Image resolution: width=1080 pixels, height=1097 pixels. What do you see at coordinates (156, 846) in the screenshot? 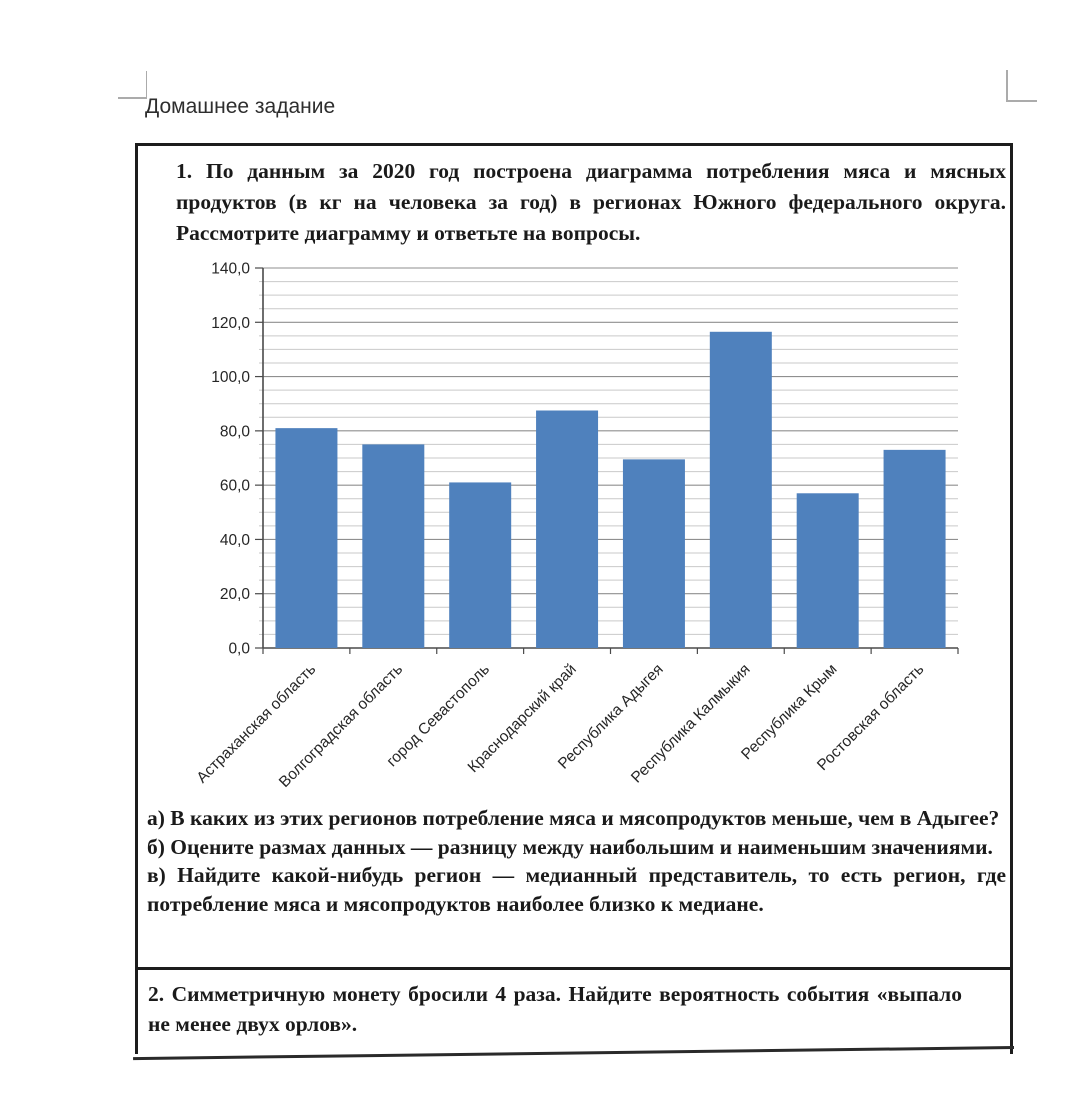
I see `question-b-label: б)` at bounding box center [156, 846].